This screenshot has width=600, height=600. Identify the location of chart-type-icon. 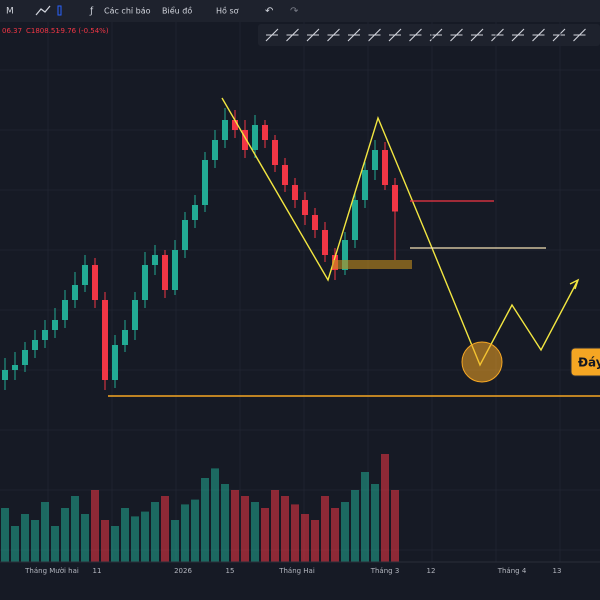
(43, 10).